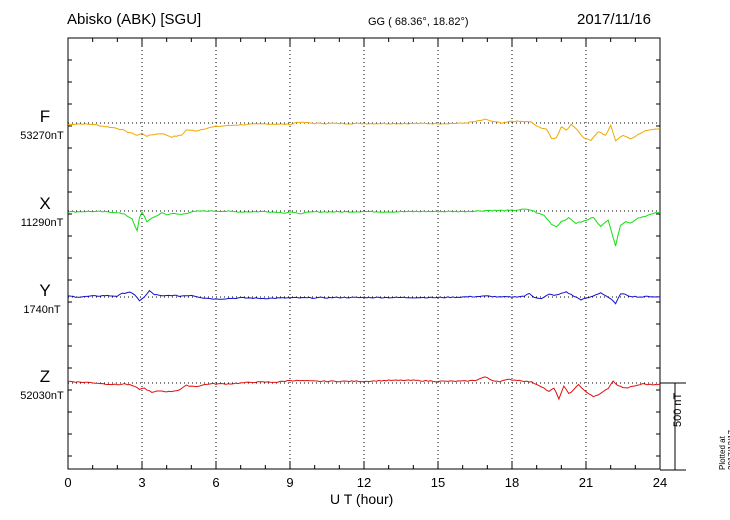  What do you see at coordinates (364, 482) in the screenshot?
I see `x-tick-label: 12` at bounding box center [364, 482].